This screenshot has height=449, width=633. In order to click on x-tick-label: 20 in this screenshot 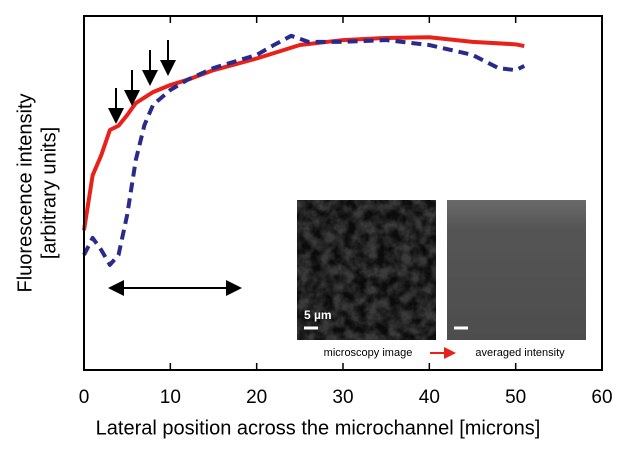, I will do `click(256, 397)`.